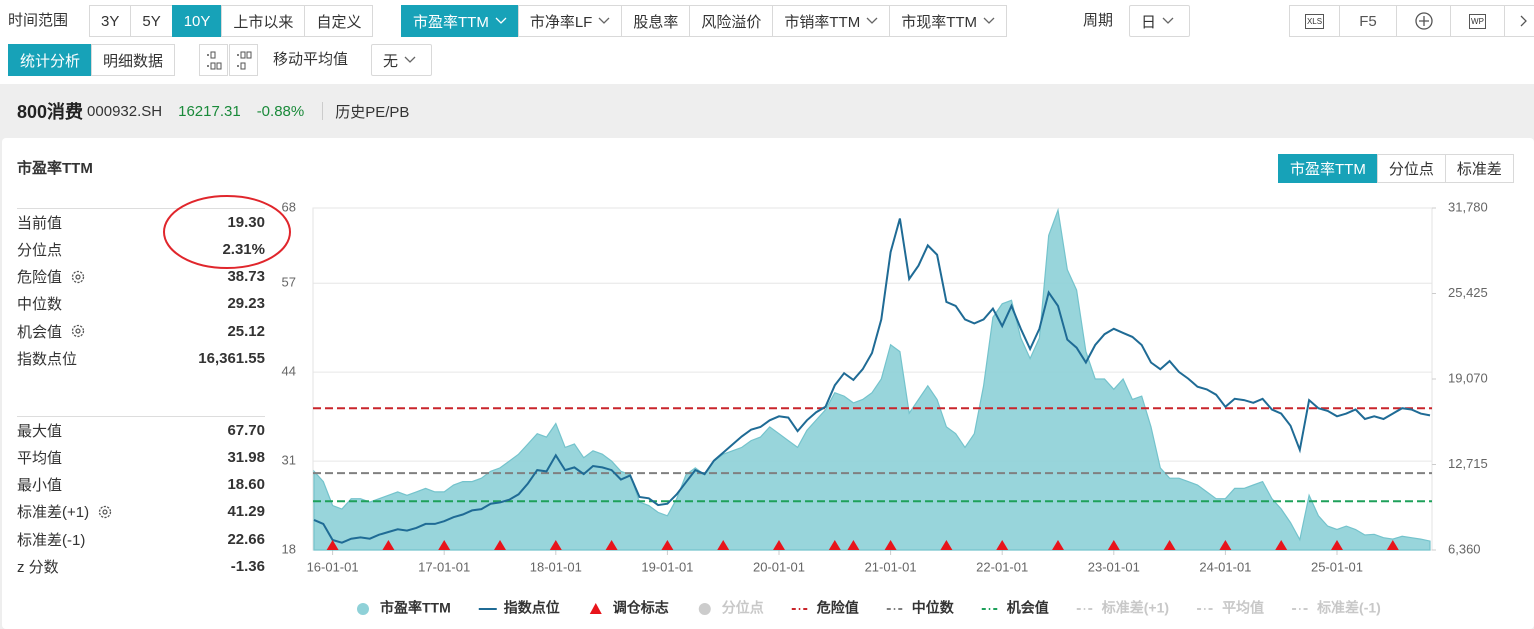 Image resolution: width=1534 pixels, height=629 pixels. What do you see at coordinates (141, 249) in the screenshot?
I see `stat-row: 分位点 2.31%` at bounding box center [141, 249].